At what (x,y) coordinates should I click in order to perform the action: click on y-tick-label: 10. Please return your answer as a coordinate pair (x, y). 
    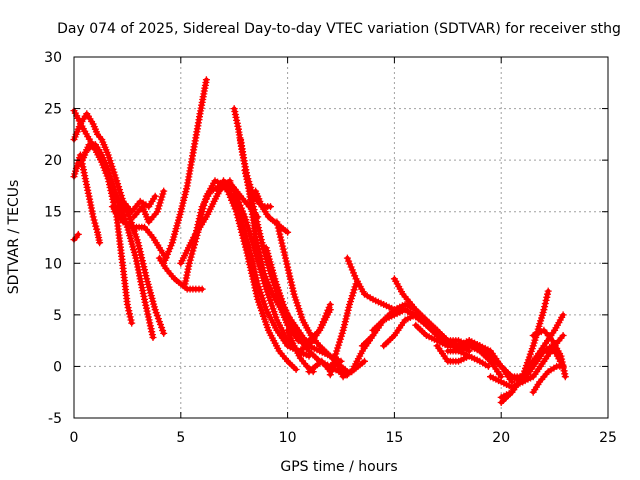
    Looking at the image, I should click on (53, 264).